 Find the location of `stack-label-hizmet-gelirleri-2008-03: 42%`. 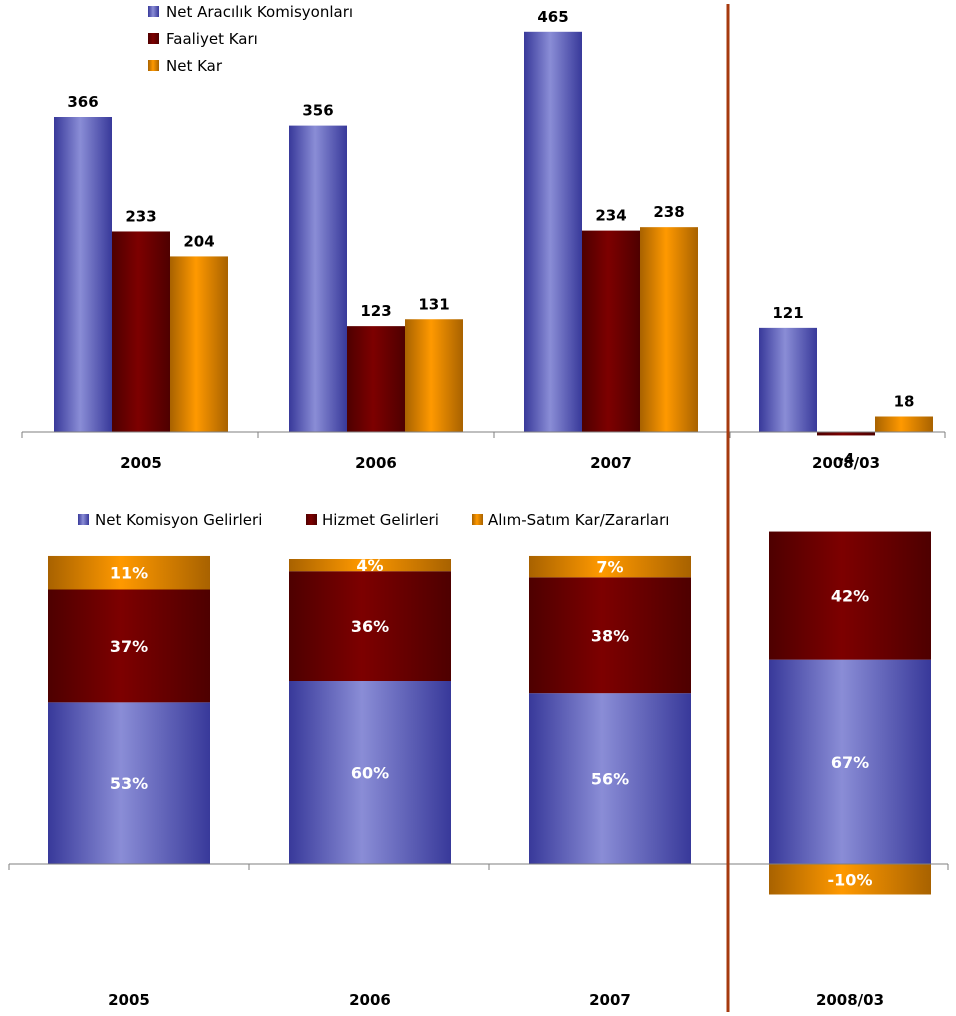

stack-label-hizmet-gelirleri-2008-03: 42% is located at coordinates (850, 596).